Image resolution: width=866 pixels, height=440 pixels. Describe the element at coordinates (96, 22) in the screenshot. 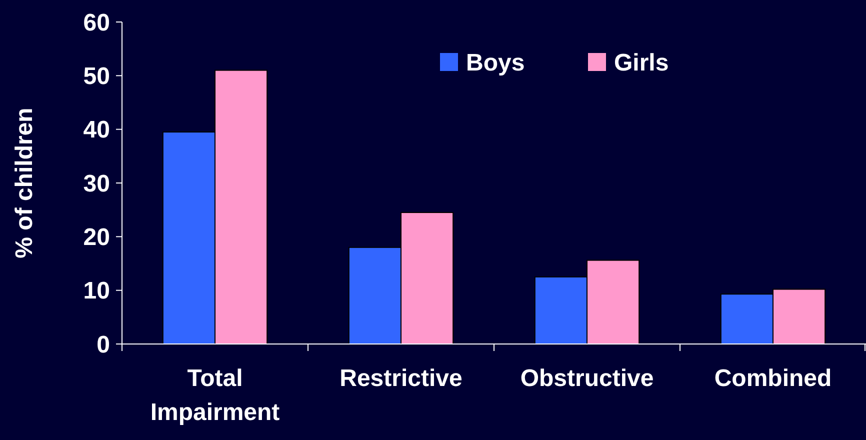

I see `y-tick-label: 60` at that location.